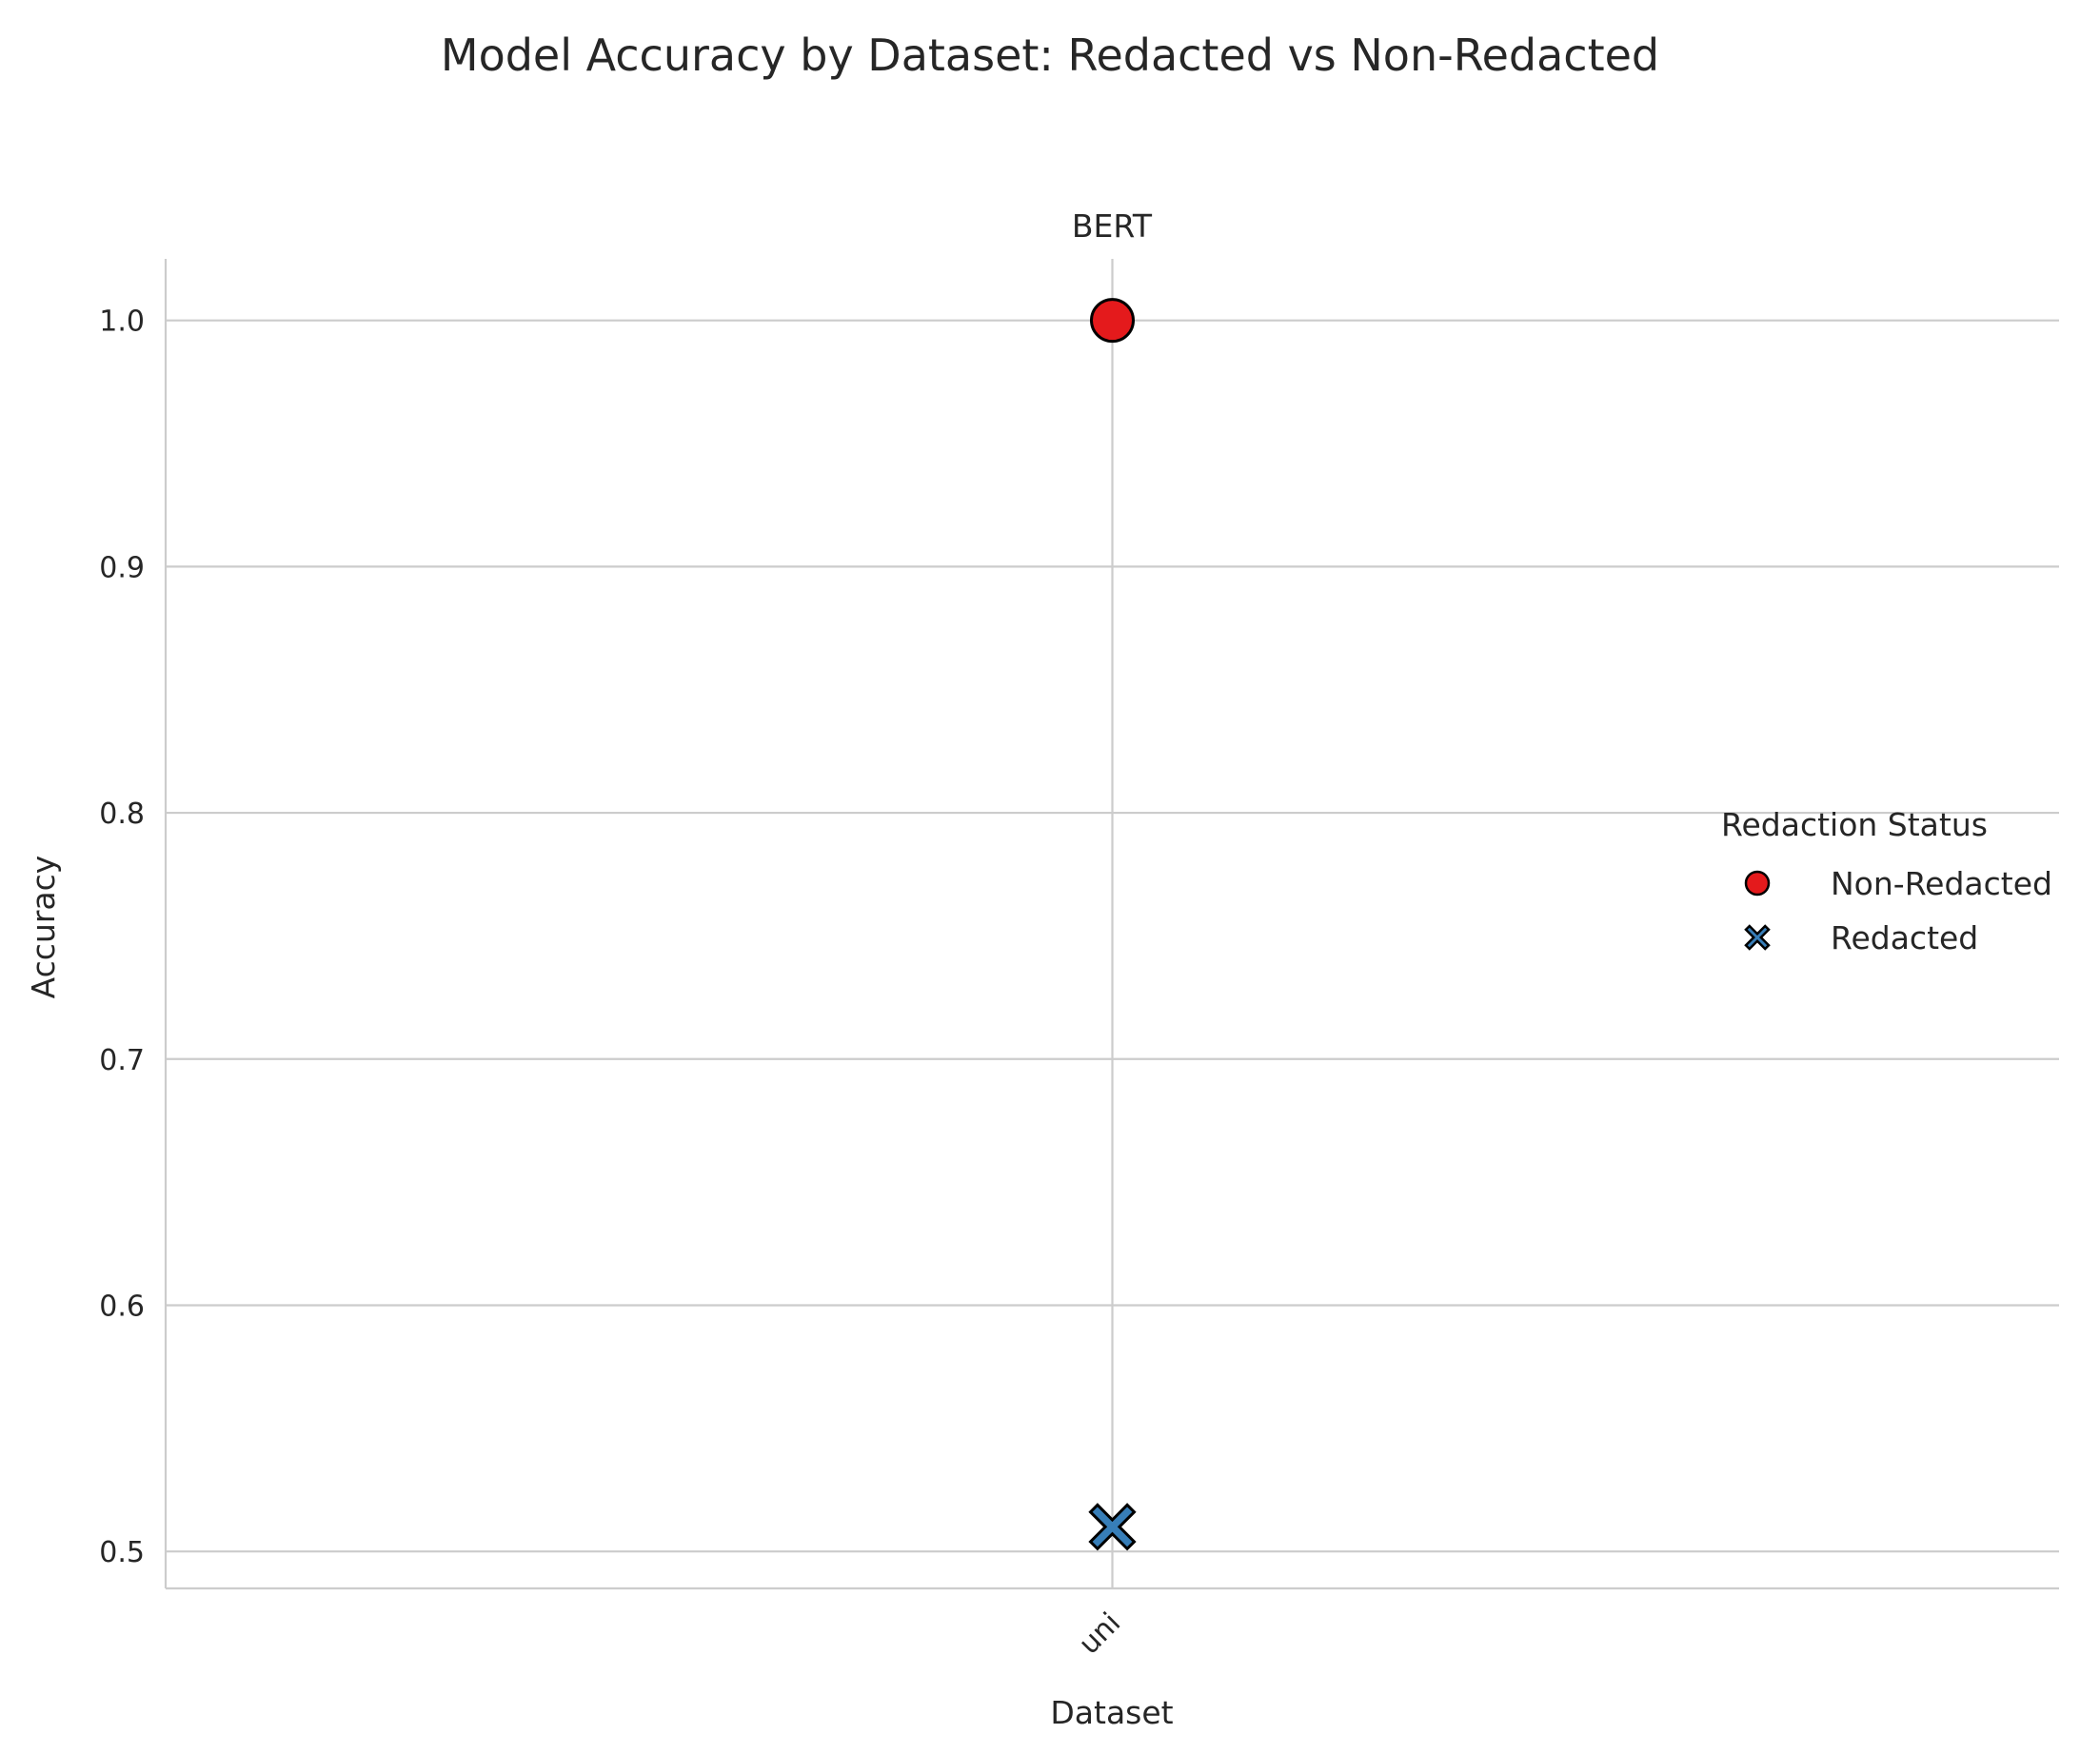 The image size is (2100, 1754). Describe the element at coordinates (1942, 883) in the screenshot. I see `legend-label-non-redacted: Non-Redacted` at that location.